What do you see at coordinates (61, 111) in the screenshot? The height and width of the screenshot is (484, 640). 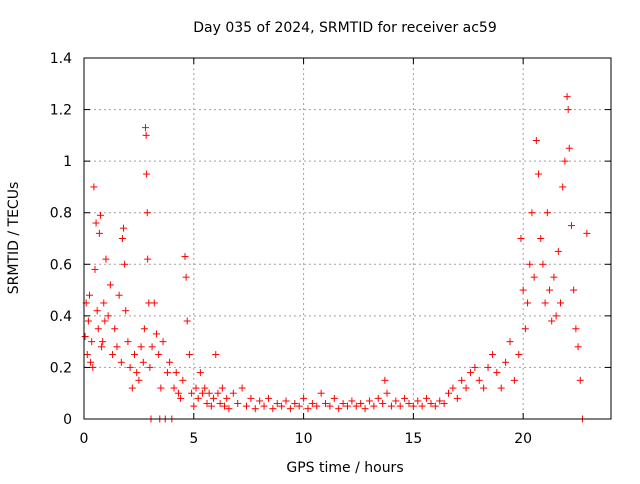 I see `y-tick-label: 1.2` at bounding box center [61, 111].